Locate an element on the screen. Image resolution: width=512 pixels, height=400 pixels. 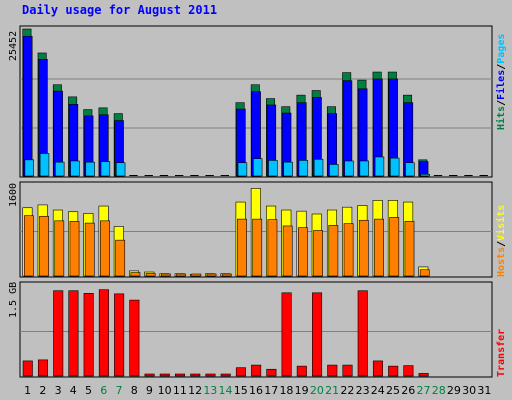
x-tick-label-day-16: 16 is located at coordinates (256, 390).